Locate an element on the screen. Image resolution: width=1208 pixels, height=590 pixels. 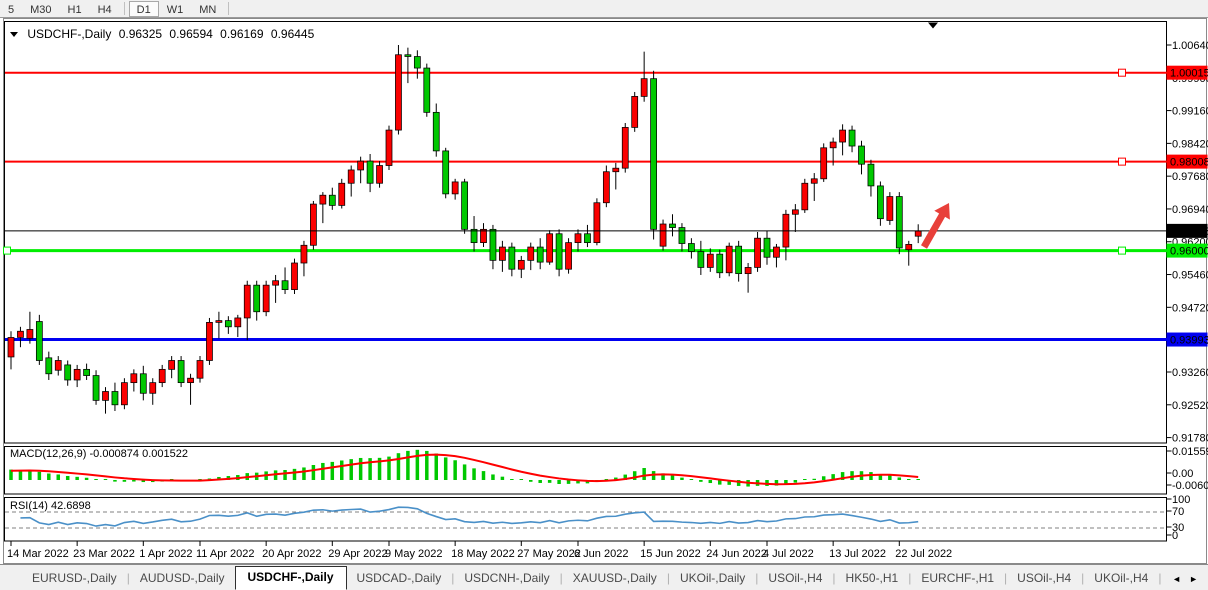
hline-0.98008: 0.98008 is located at coordinates (606, 161).